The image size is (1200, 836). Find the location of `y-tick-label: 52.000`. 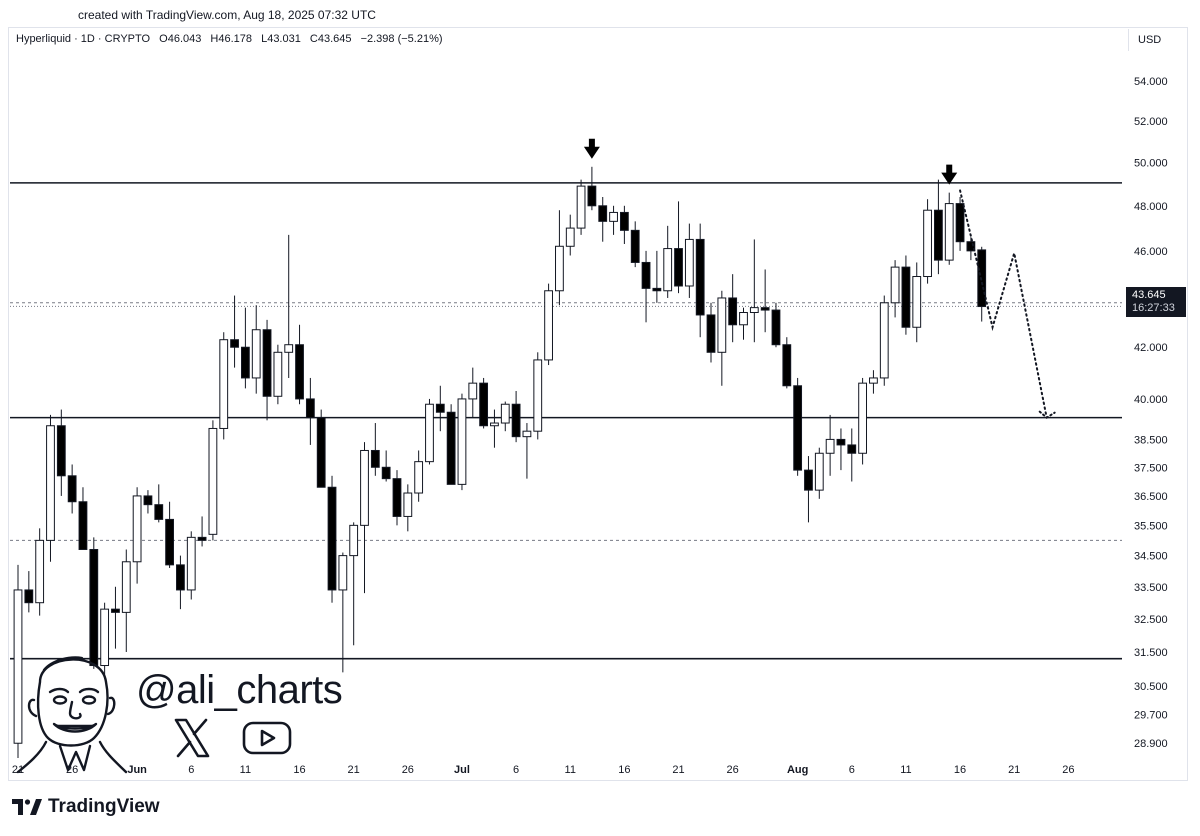

y-tick-label: 52.000 is located at coordinates (1151, 122).